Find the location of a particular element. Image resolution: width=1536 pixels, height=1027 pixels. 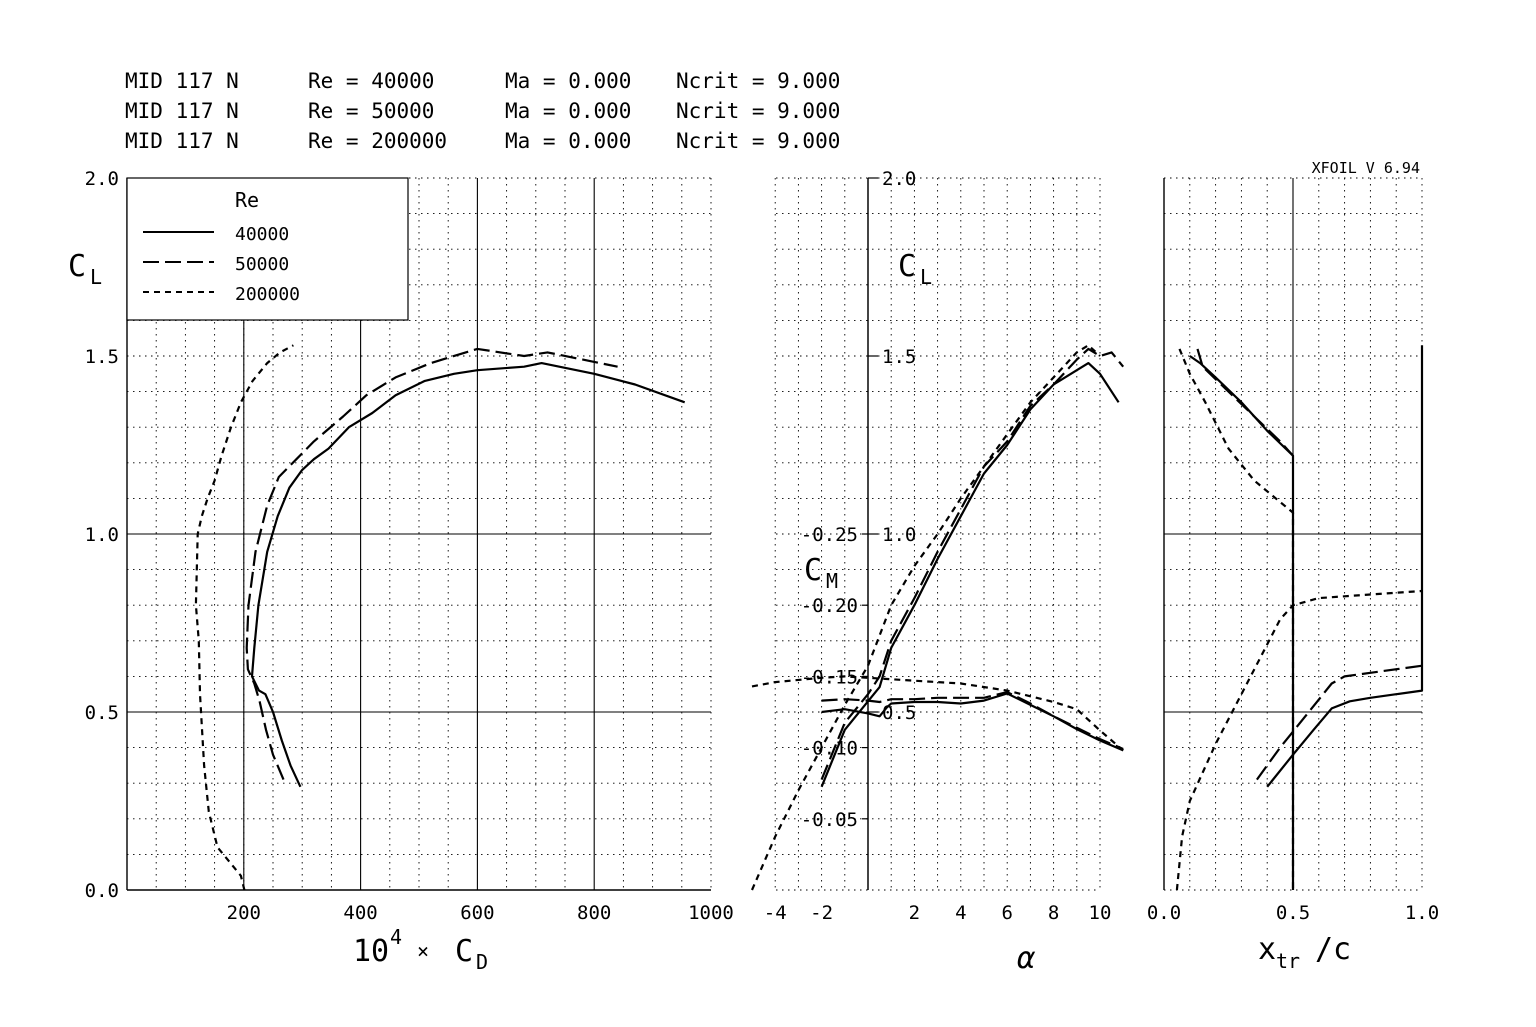

alpha-cl-tick-label: 1.0 is located at coordinates (899, 535).